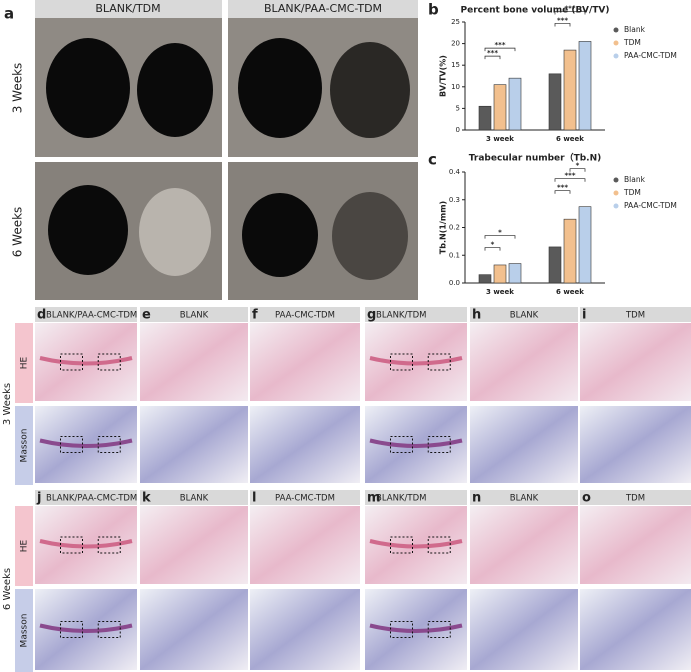 Image resolution: width=691 pixels, height=672 pixels. What do you see at coordinates (584, 315) in the screenshot?
I see `panel-letter: i` at bounding box center [584, 315].